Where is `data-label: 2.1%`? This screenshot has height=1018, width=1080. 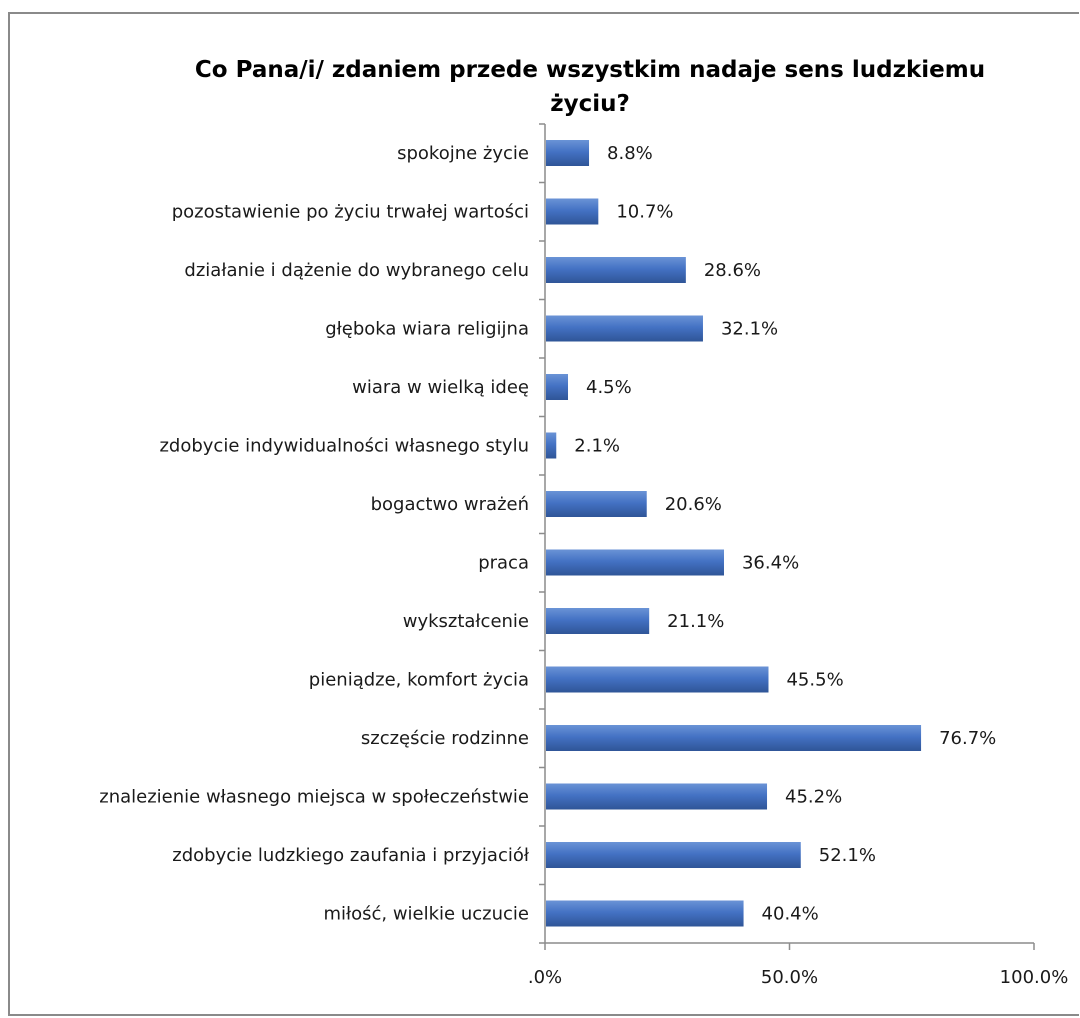 data-label: 2.1% is located at coordinates (597, 446).